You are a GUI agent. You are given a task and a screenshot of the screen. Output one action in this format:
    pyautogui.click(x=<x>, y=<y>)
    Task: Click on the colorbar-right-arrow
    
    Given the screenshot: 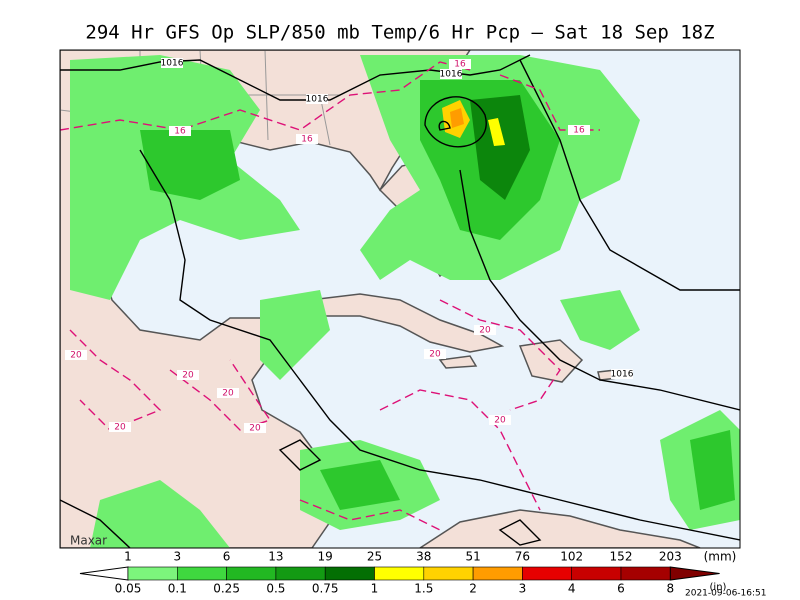 What is the action you would take?
    pyautogui.click(x=694, y=573)
    